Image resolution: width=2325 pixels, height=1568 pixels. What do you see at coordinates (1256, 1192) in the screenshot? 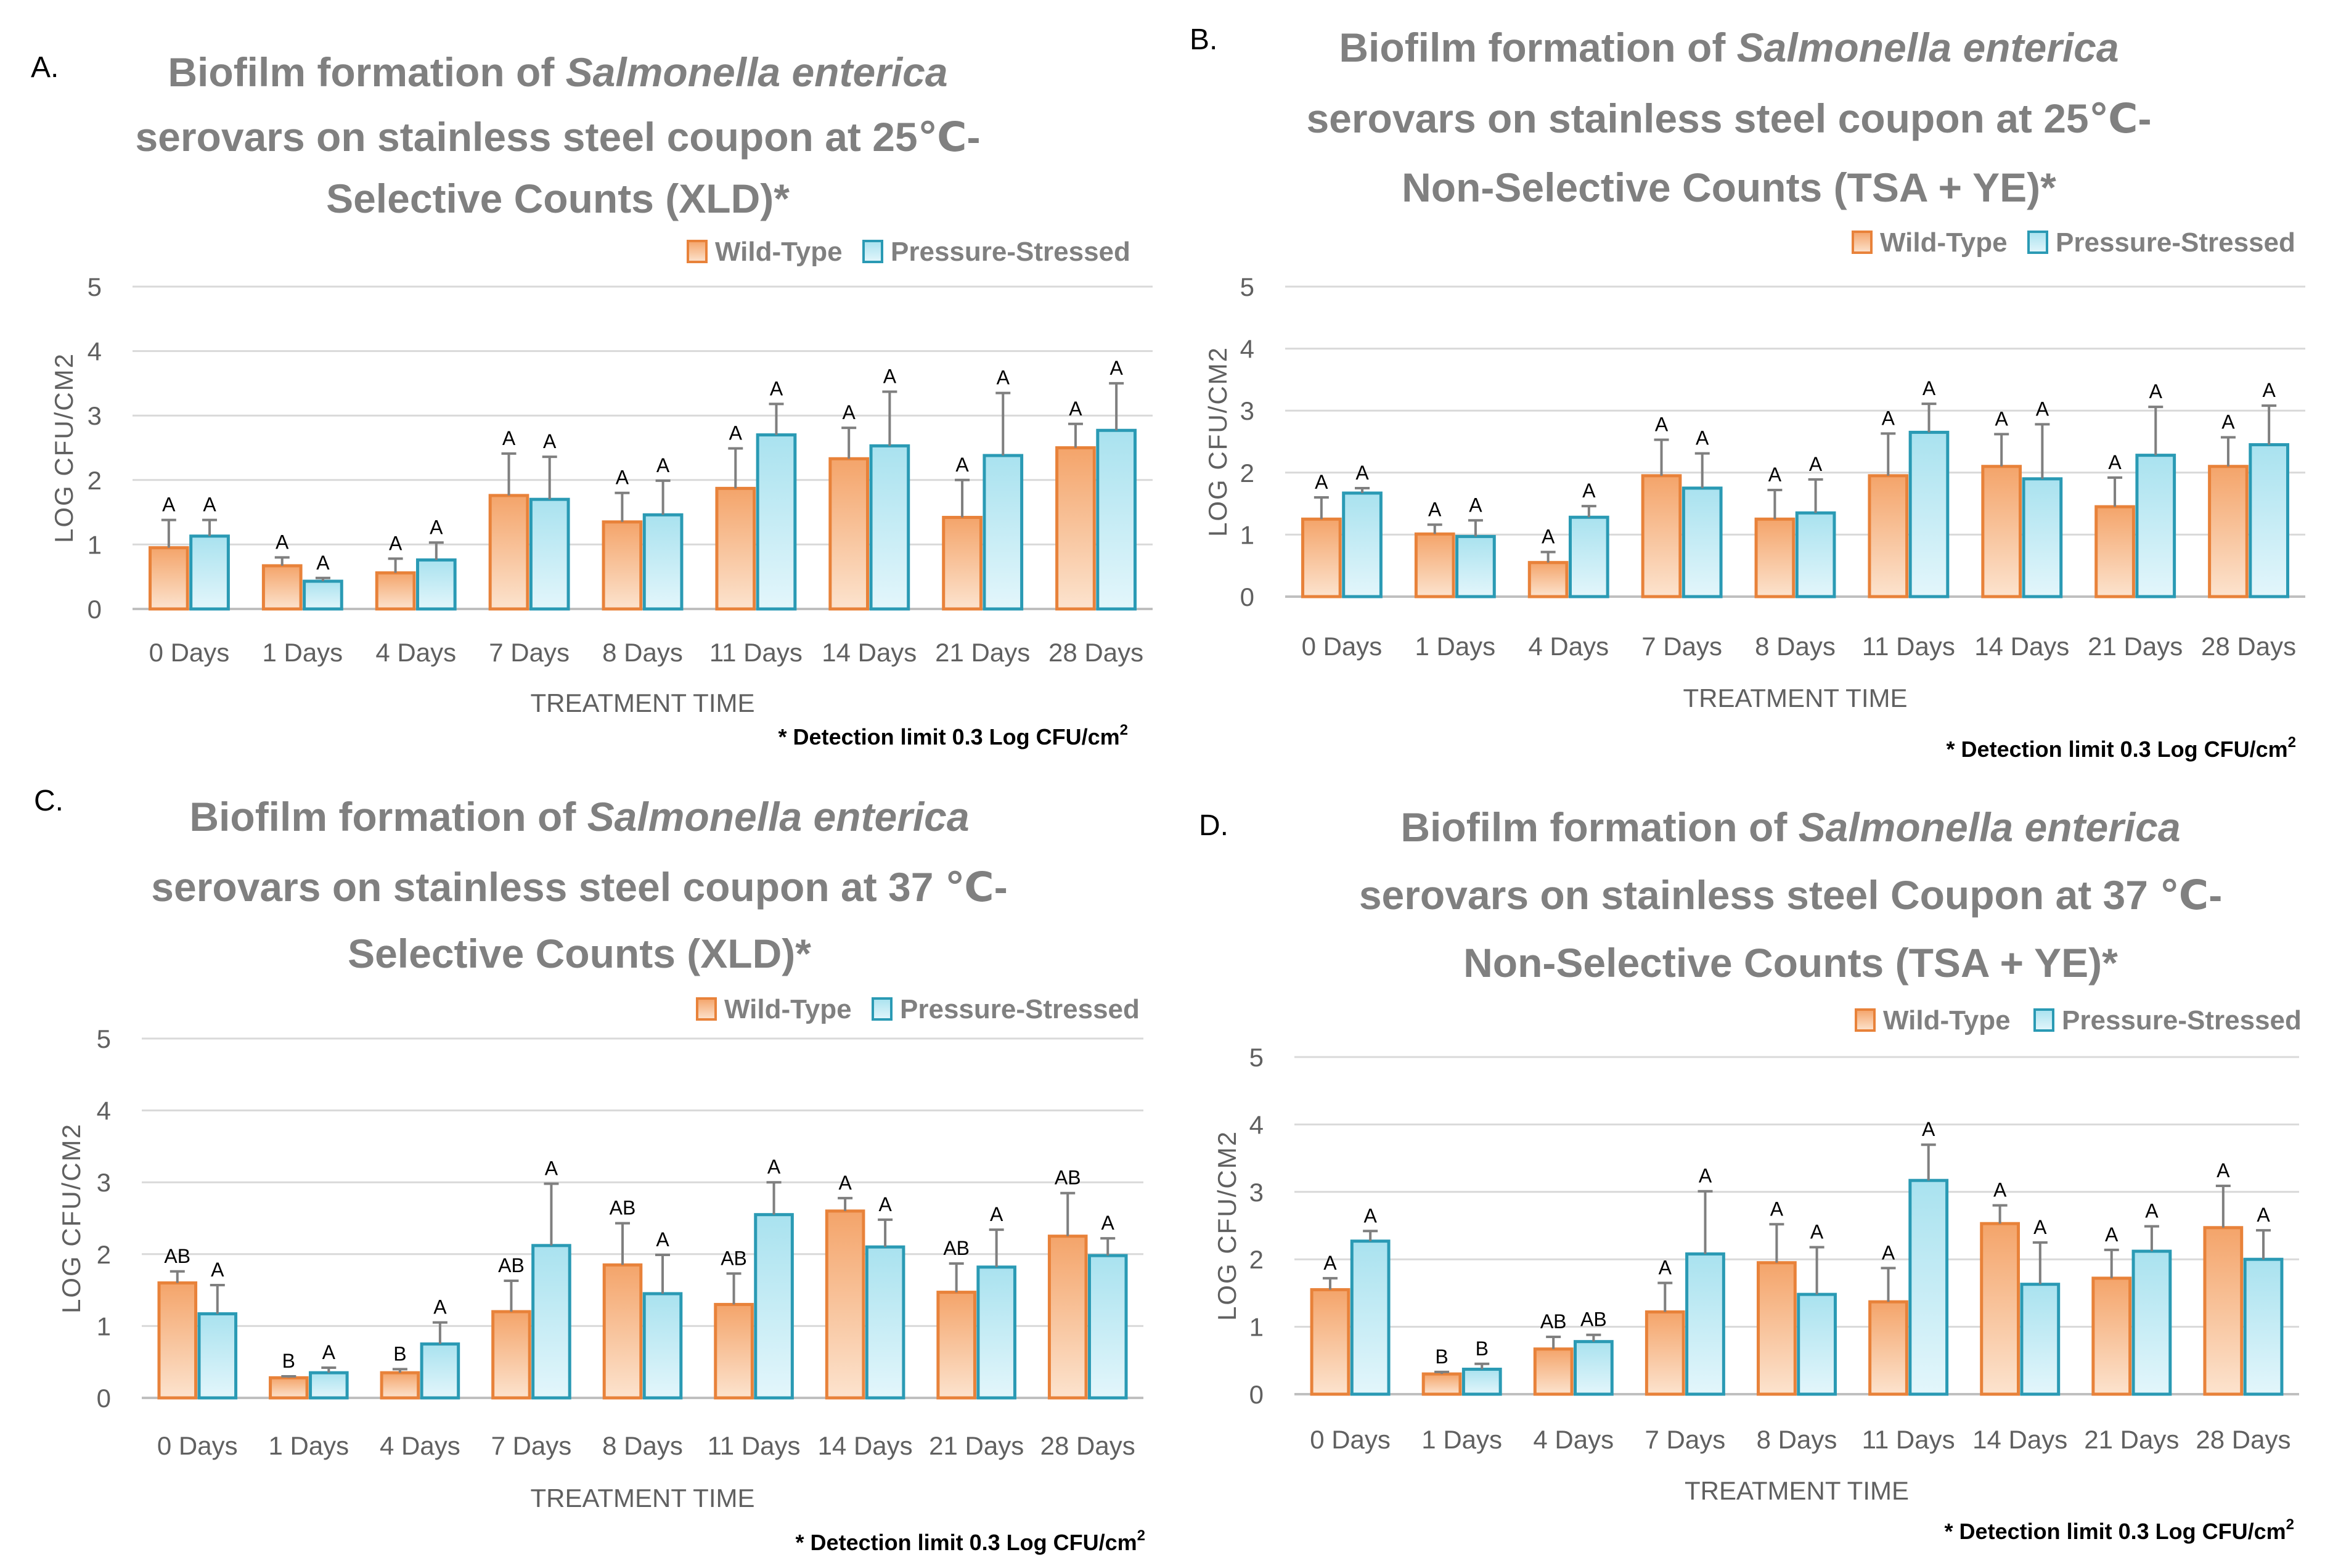
I see `y-tick-label: 3` at bounding box center [1256, 1192].